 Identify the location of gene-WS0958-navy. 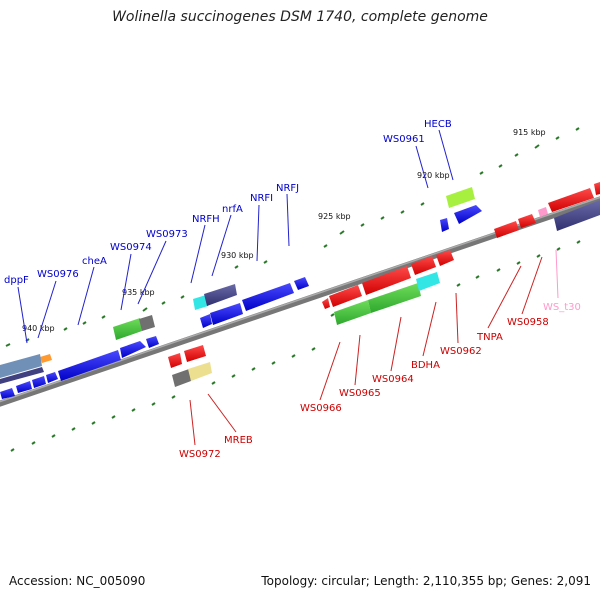
(577, 215).